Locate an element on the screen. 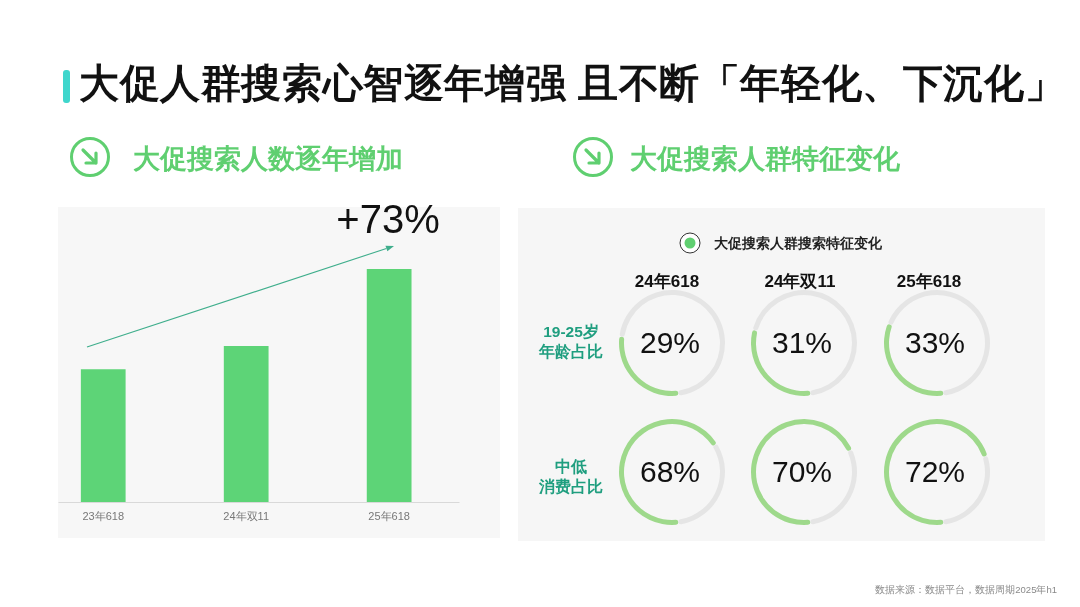 The height and width of the screenshot is (607, 1080). data-label: 29% is located at coordinates (670, 342).